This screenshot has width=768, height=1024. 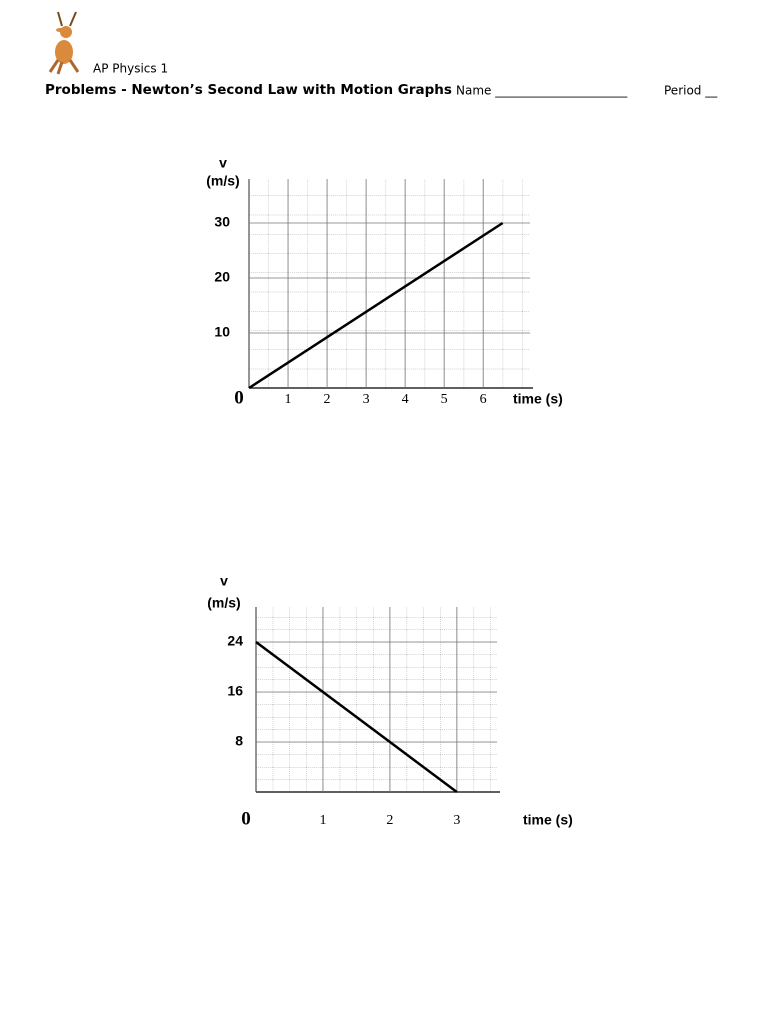 What do you see at coordinates (64, 43) in the screenshot?
I see `deer-logo` at bounding box center [64, 43].